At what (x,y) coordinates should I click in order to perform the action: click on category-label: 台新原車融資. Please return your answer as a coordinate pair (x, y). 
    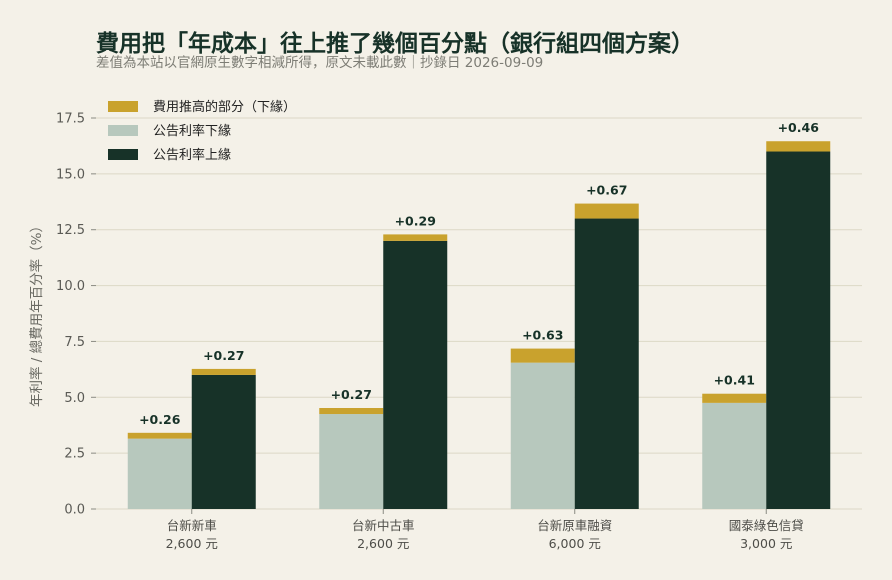
    Looking at the image, I should click on (574, 525).